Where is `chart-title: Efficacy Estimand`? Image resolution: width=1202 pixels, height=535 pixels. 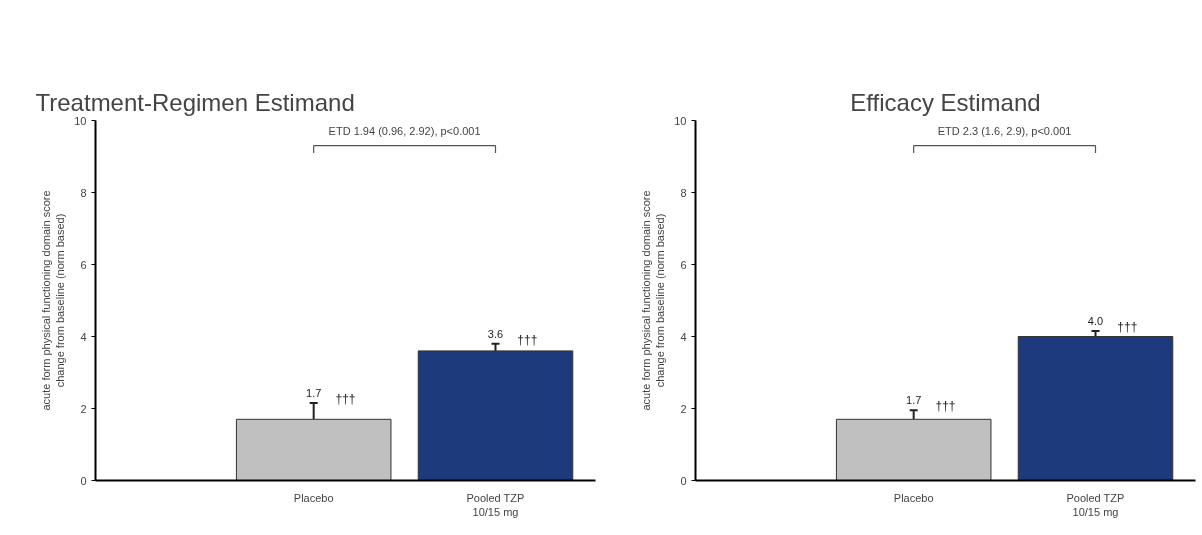 chart-title: Efficacy Estimand is located at coordinates (945, 102).